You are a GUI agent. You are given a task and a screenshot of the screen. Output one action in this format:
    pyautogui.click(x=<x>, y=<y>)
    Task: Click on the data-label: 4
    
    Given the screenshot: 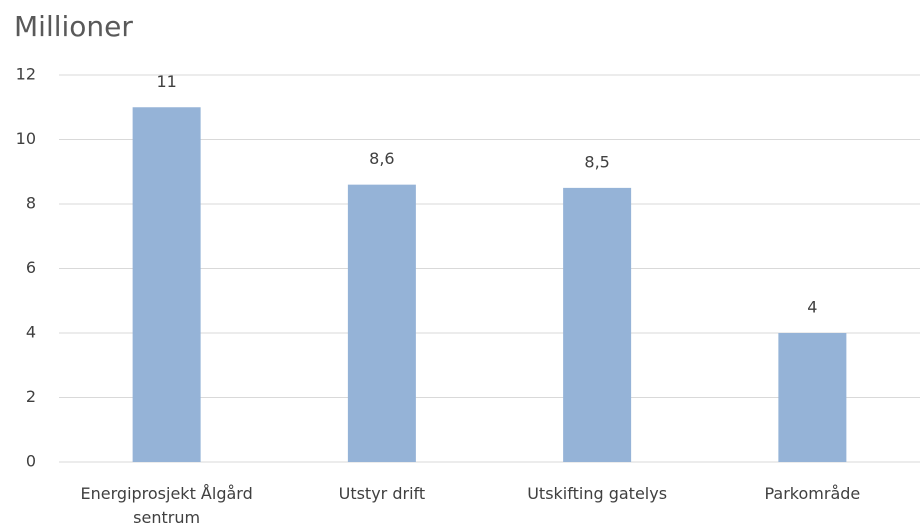 What is the action you would take?
    pyautogui.click(x=812, y=307)
    